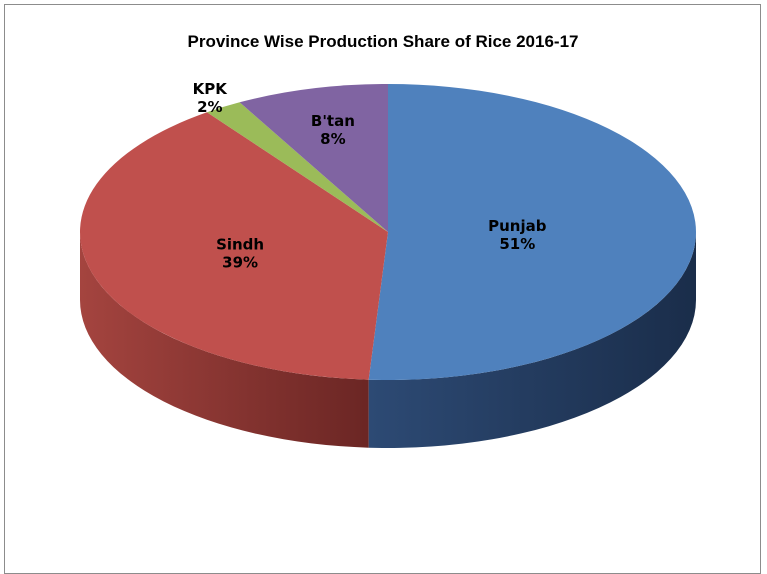 This screenshot has height=574, width=767. I want to click on slice-value-punjab: 51%, so click(517, 244).